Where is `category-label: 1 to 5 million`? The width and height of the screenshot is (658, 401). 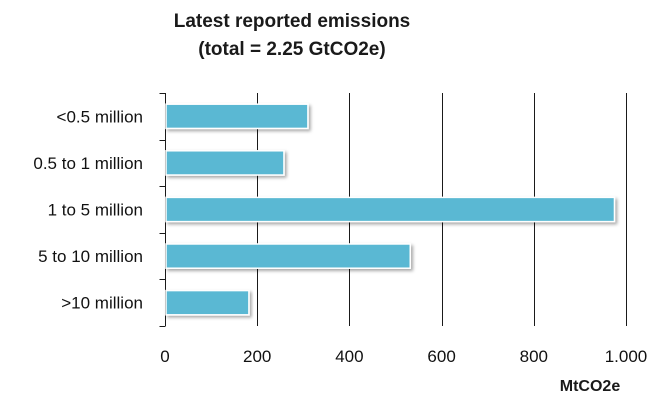
category-label: 1 to 5 million is located at coordinates (95, 210).